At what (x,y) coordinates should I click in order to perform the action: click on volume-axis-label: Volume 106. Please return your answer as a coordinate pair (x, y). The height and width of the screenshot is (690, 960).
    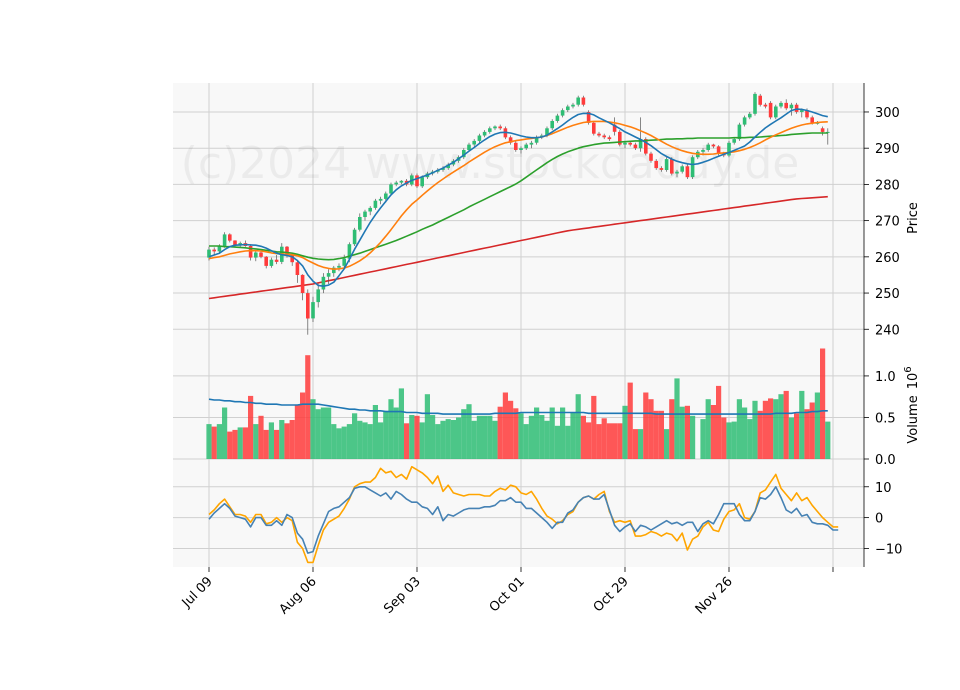
    Looking at the image, I should click on (912, 404).